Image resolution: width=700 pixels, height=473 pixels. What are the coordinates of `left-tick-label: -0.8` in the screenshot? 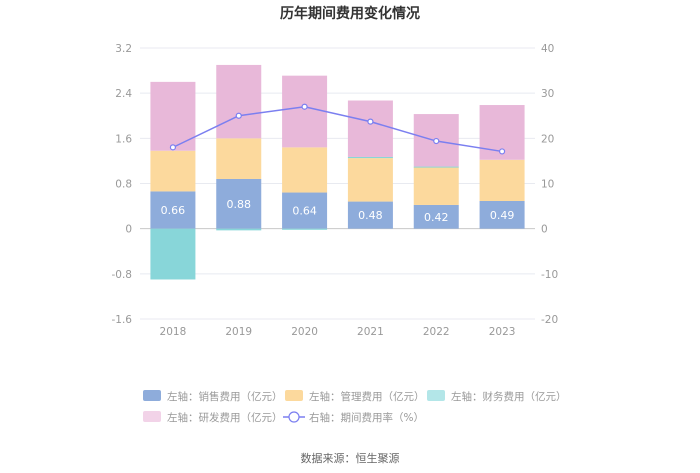 It's located at (122, 275).